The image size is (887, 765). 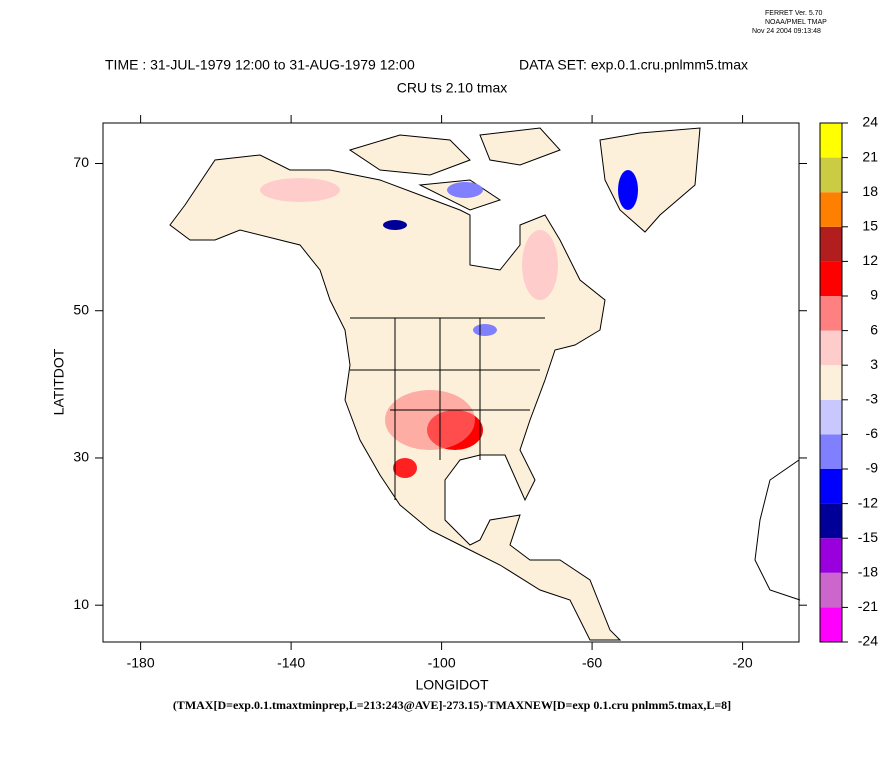 What do you see at coordinates (81, 162) in the screenshot?
I see `y-tick-label: 70` at bounding box center [81, 162].